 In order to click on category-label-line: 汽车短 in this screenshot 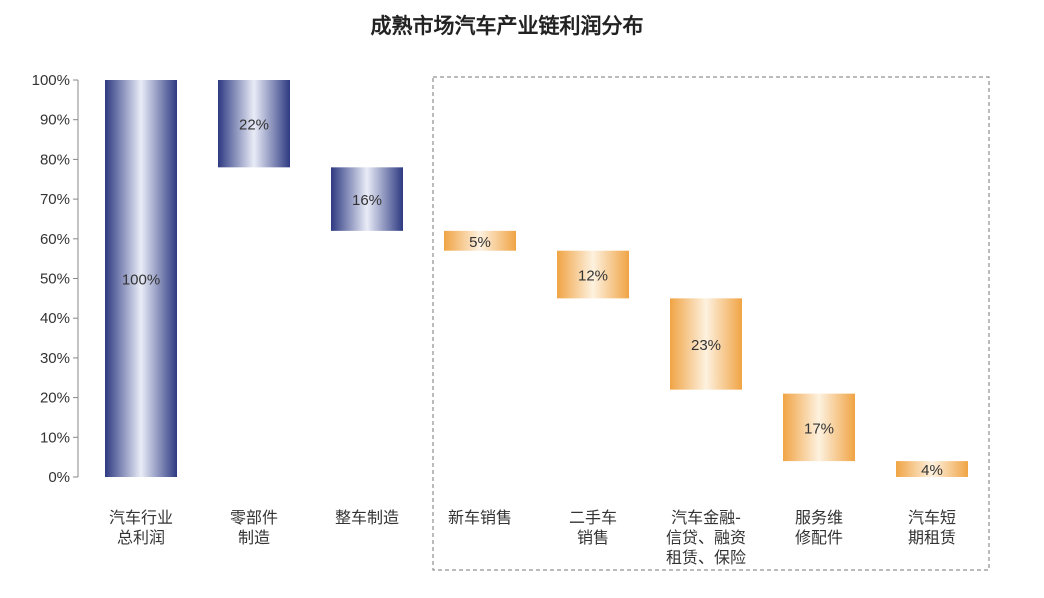, I will do `click(932, 517)`.